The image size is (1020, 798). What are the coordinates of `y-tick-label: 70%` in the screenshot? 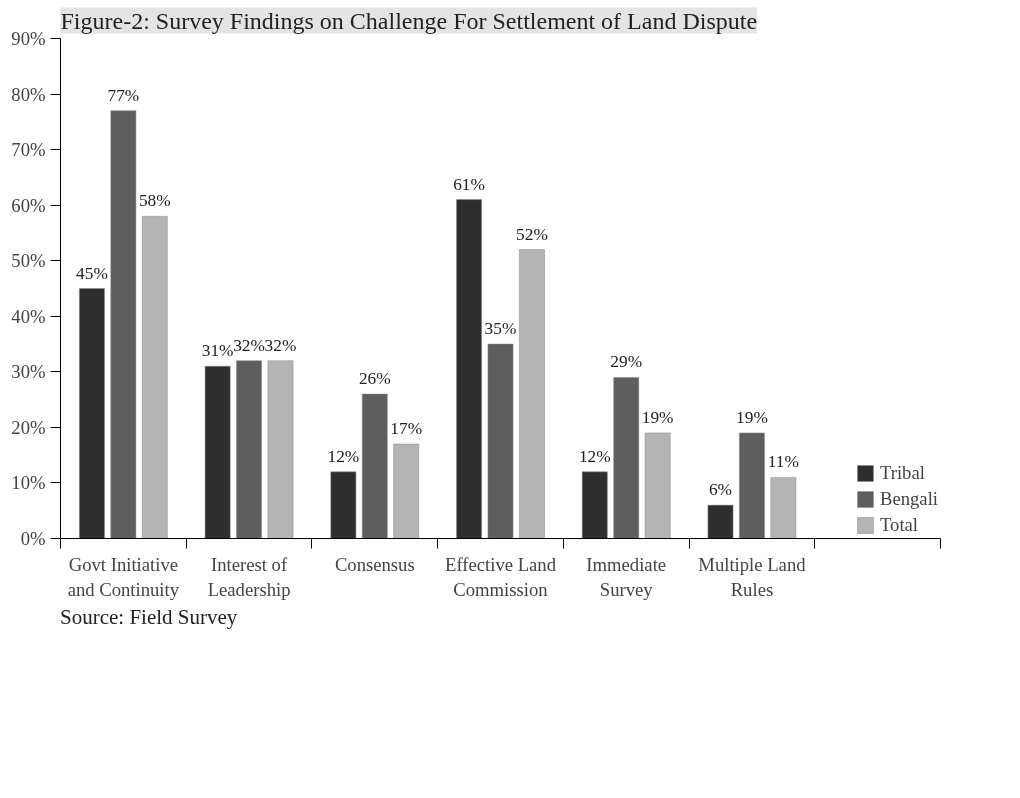 It's located at (28, 150).